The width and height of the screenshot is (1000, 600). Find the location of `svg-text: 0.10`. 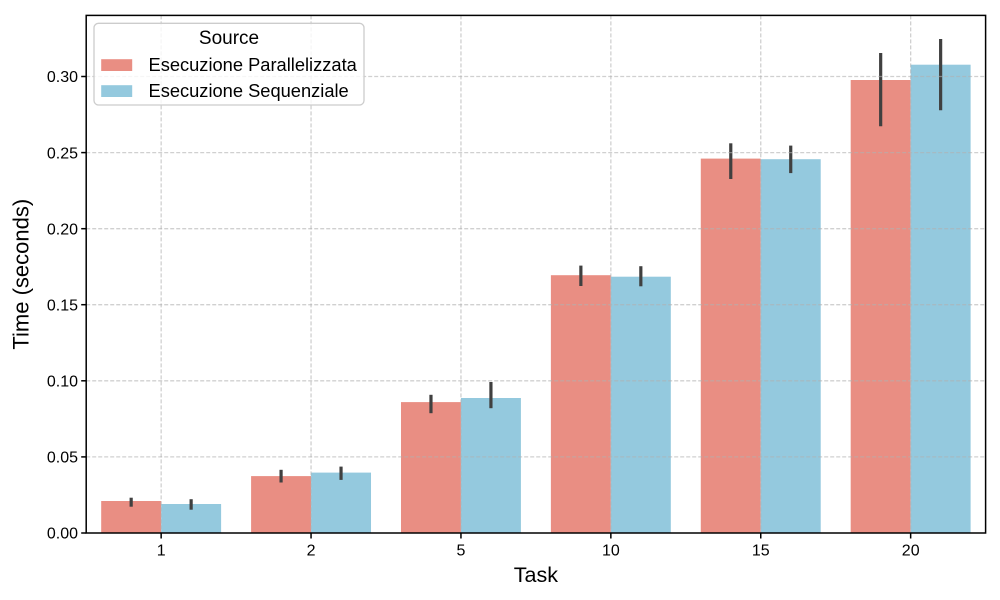

svg-text: 0.10 is located at coordinates (62, 382).